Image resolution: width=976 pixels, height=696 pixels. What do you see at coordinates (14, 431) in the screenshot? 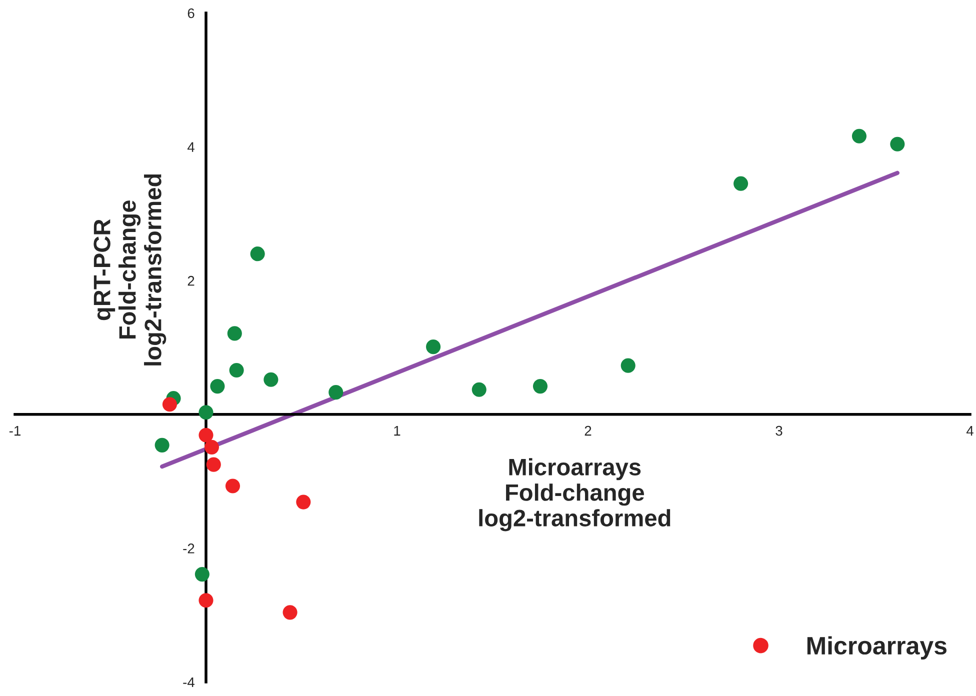
I see `x-tick-label: -1` at bounding box center [14, 431].